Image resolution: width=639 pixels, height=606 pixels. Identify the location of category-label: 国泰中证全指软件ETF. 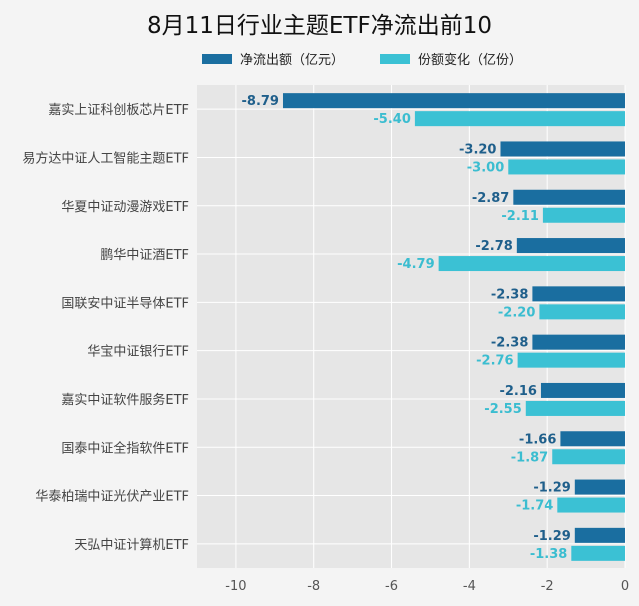
(125, 448).